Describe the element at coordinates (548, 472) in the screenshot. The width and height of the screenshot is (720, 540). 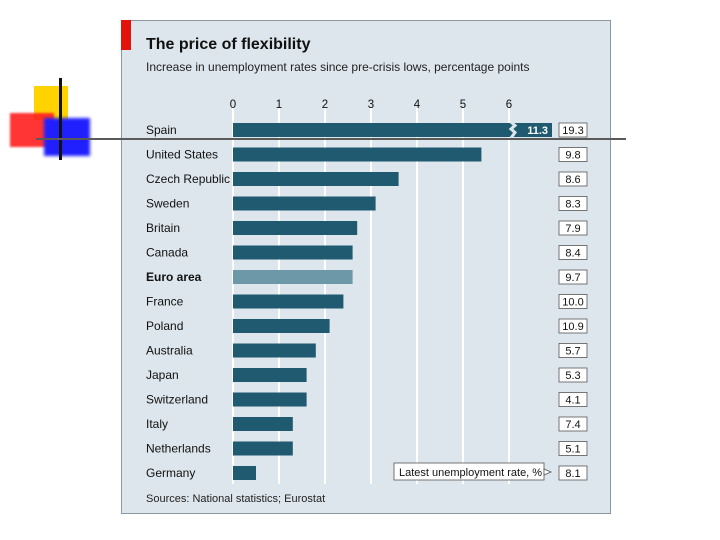
I see `callout-pointer` at that location.